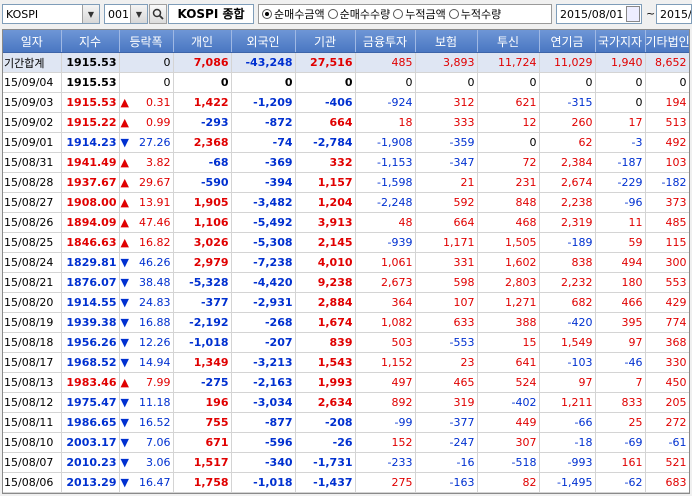  I want to click on calendar-icon, so click(633, 14).